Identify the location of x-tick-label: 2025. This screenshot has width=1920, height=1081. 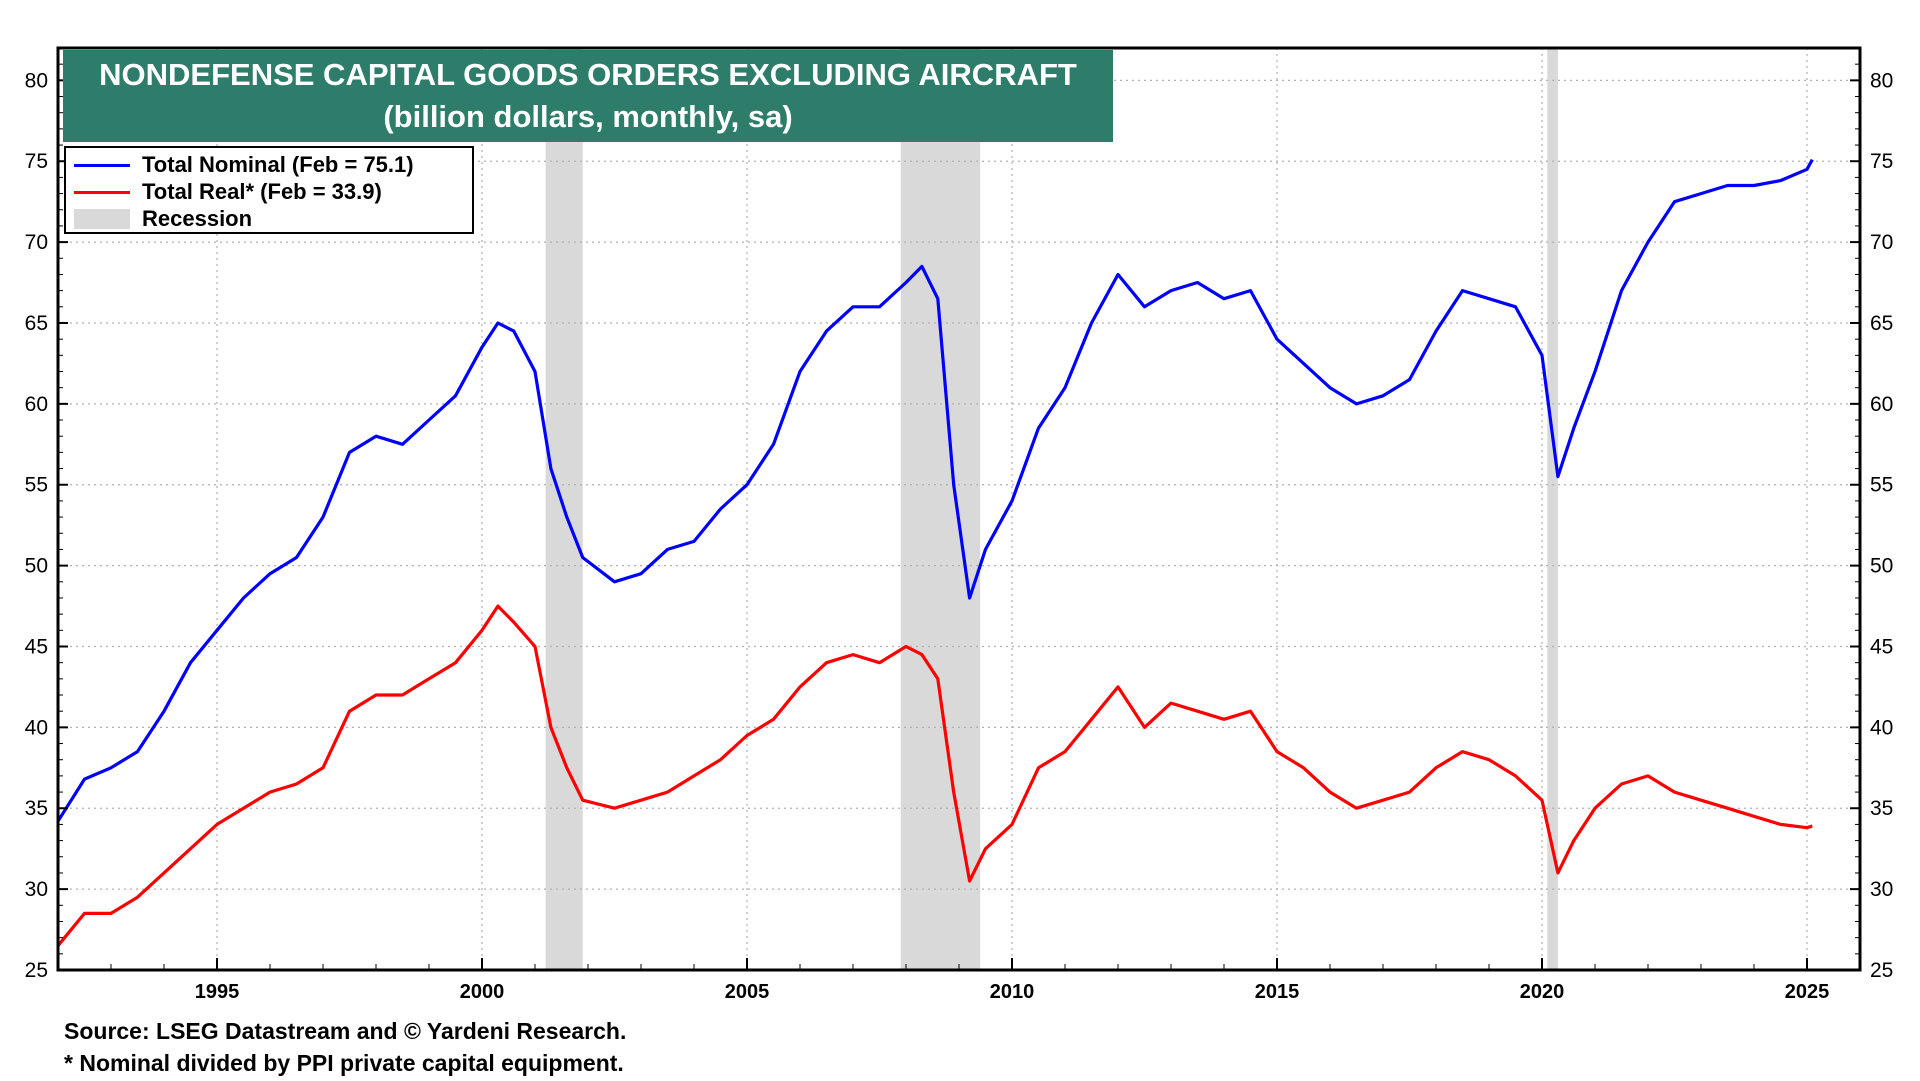
(1807, 992).